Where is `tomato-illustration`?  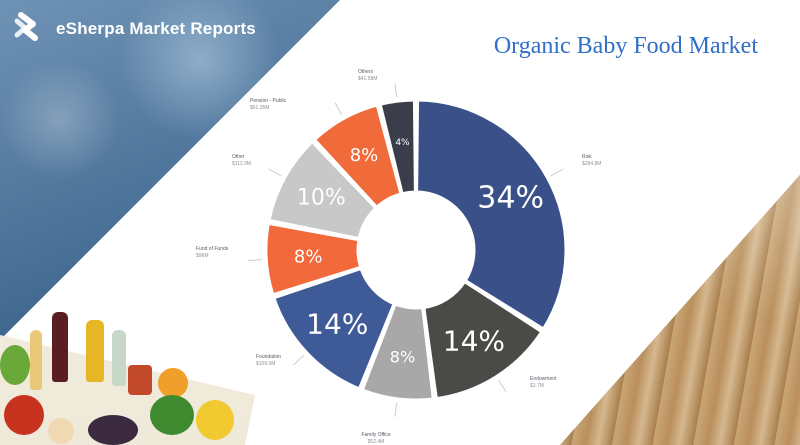 tomato-illustration is located at coordinates (24, 415).